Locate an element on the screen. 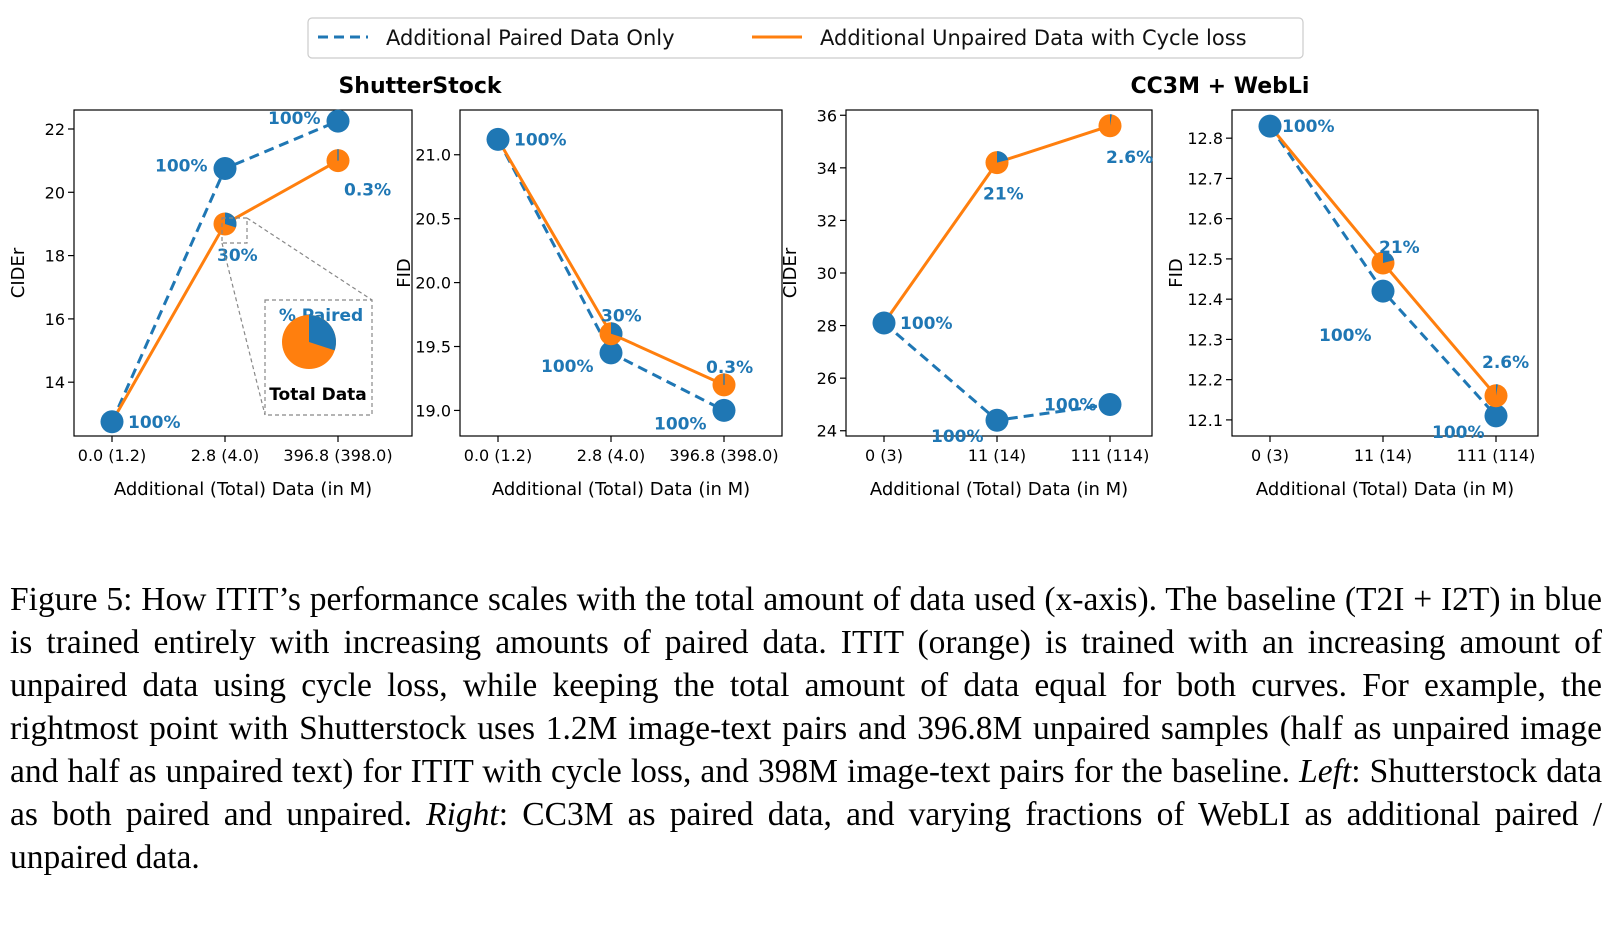  legend-unpaired-label: Additional Unpaired Data with Cycle loss is located at coordinates (1033, 38).